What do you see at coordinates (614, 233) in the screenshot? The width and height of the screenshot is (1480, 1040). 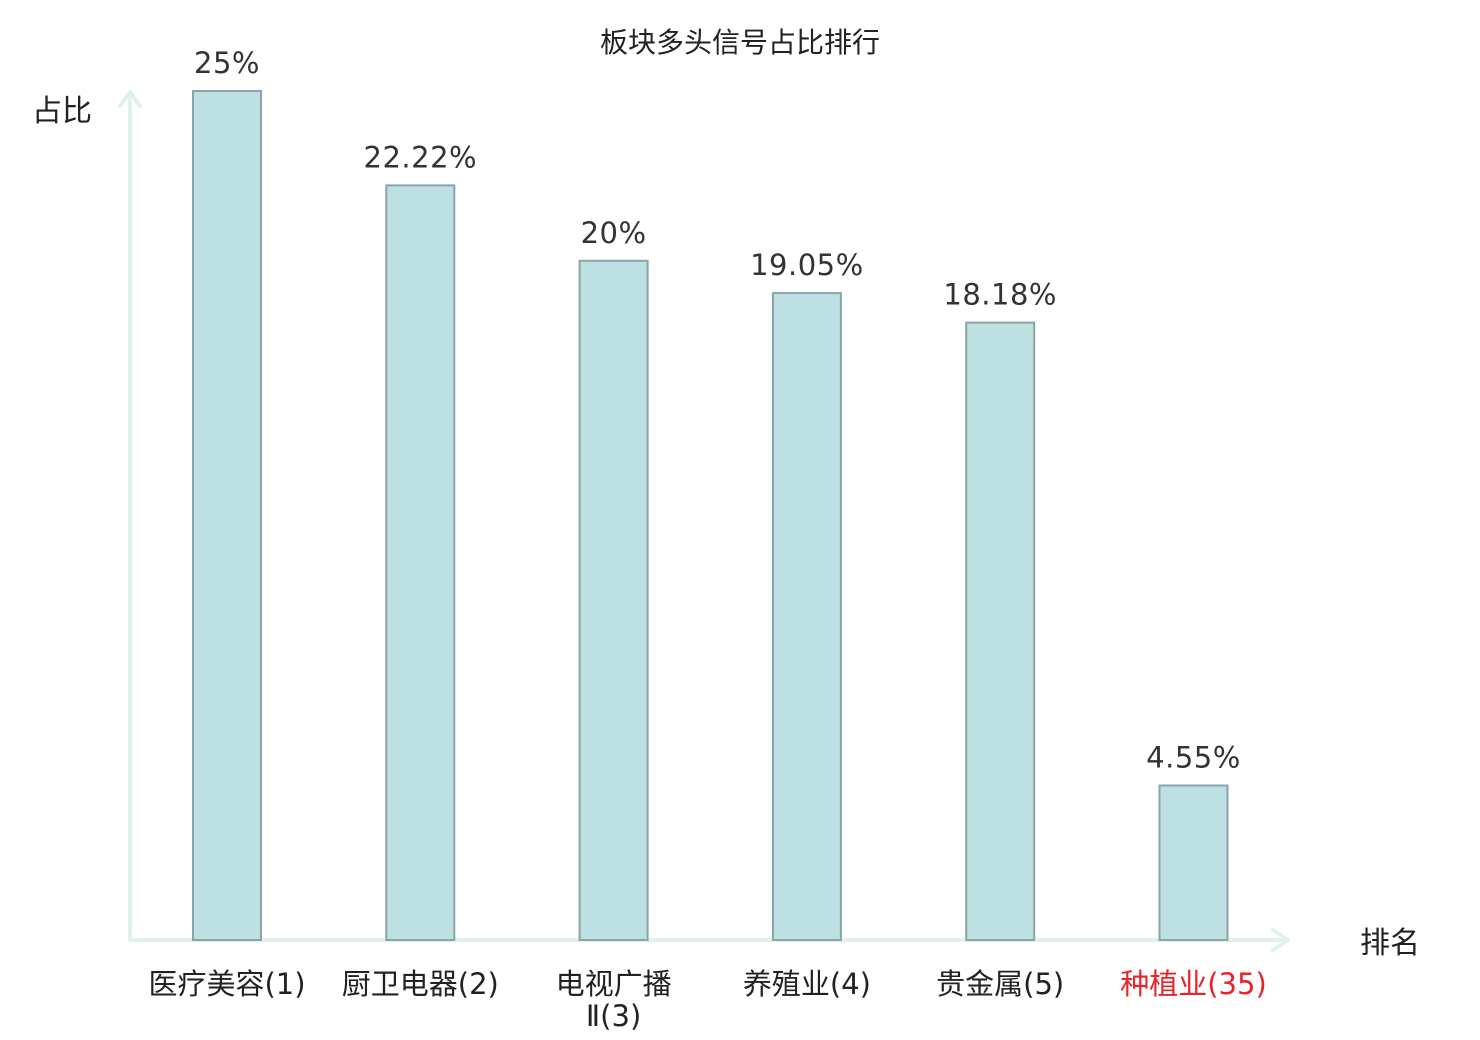 I see `data-label: 20%` at bounding box center [614, 233].